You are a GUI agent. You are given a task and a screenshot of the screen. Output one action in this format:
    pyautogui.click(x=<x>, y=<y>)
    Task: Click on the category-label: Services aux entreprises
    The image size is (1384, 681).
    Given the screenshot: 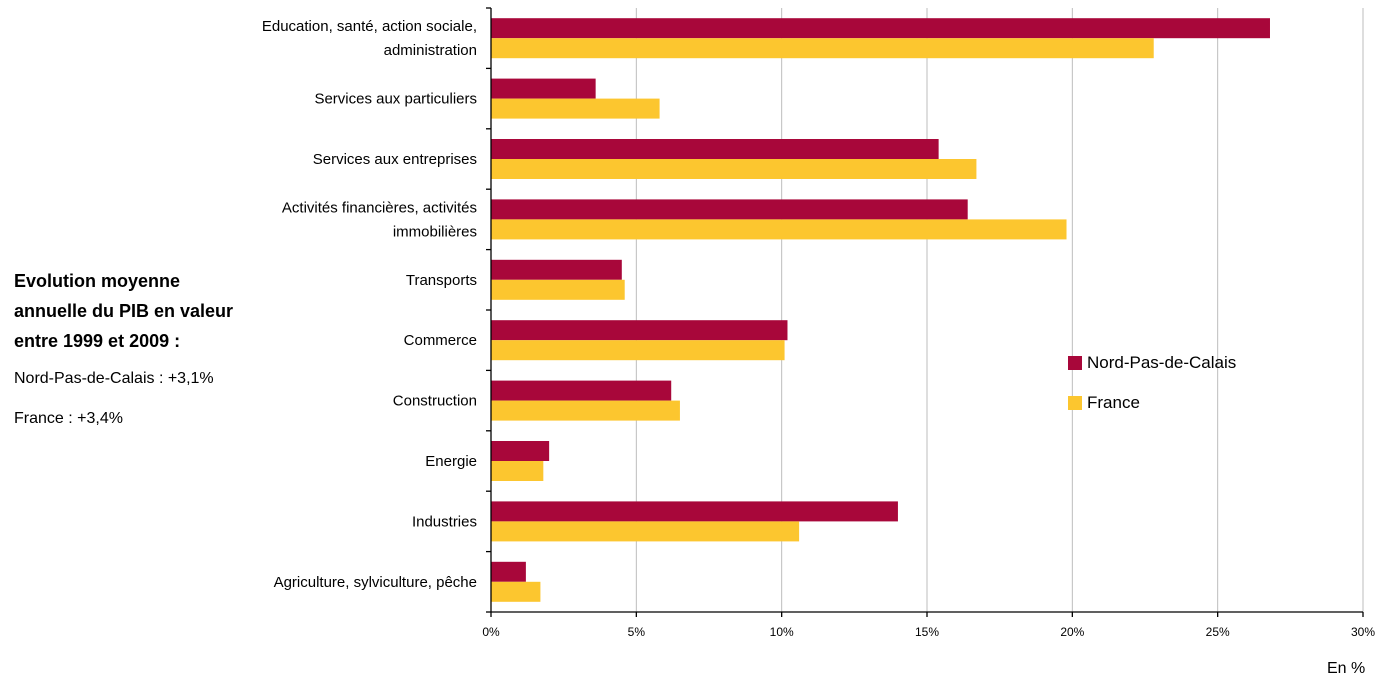 What is the action you would take?
    pyautogui.click(x=395, y=159)
    